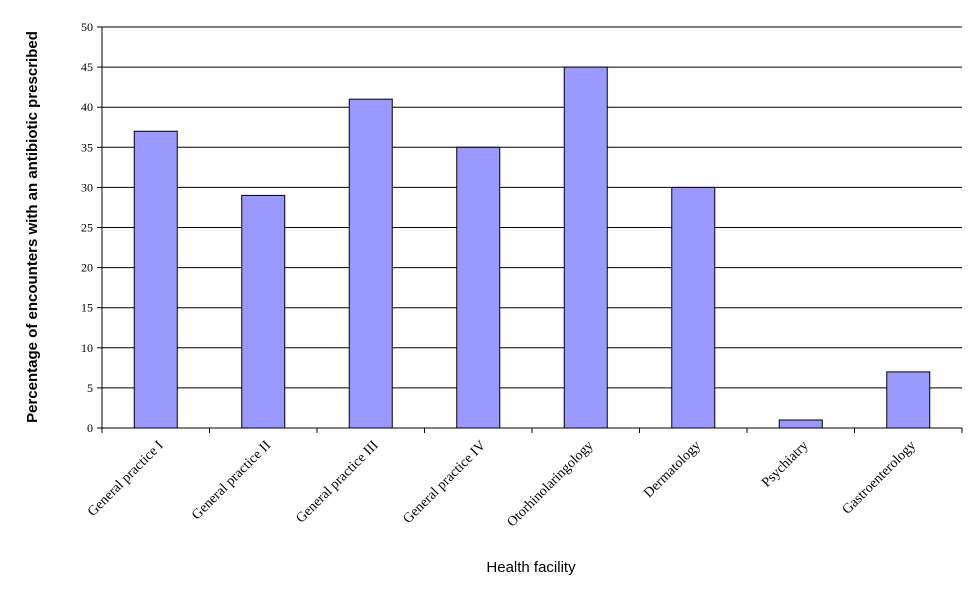 This screenshot has width=977, height=605. What do you see at coordinates (231, 480) in the screenshot?
I see `x-tick-label: General practice II` at bounding box center [231, 480].